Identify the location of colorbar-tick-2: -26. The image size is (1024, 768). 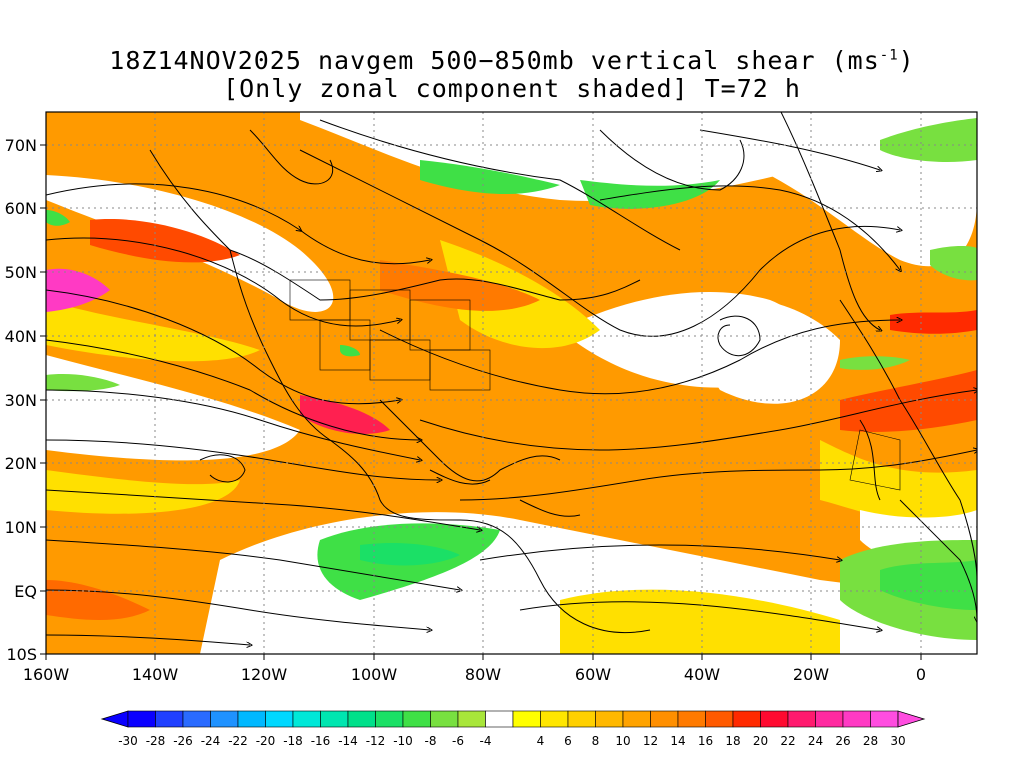
(183, 741).